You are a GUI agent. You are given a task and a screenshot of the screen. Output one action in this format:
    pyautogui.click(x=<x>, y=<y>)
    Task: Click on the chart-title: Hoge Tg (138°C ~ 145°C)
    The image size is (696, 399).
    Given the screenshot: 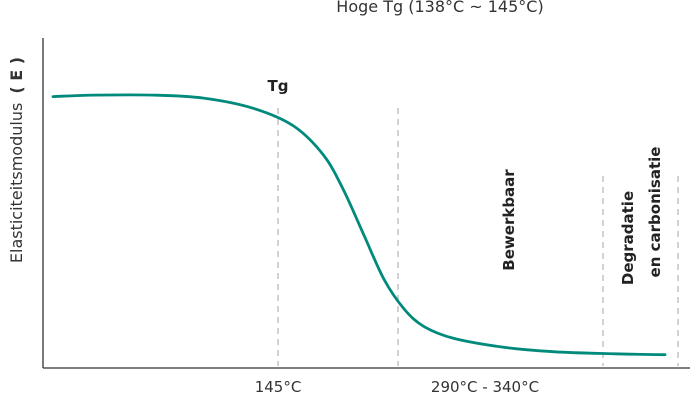 What is the action you would take?
    pyautogui.click(x=439, y=8)
    